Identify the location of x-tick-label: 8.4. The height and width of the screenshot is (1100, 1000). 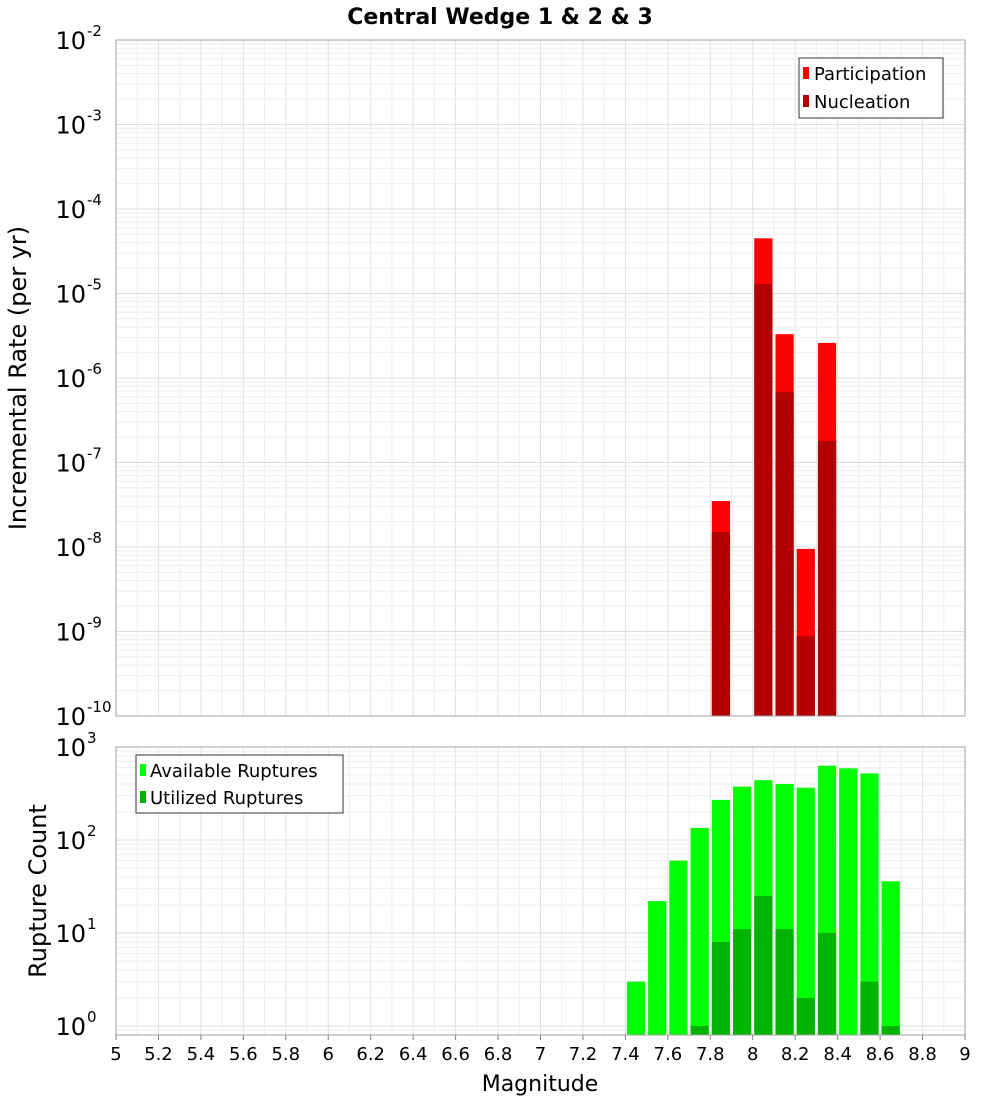
(837, 1054).